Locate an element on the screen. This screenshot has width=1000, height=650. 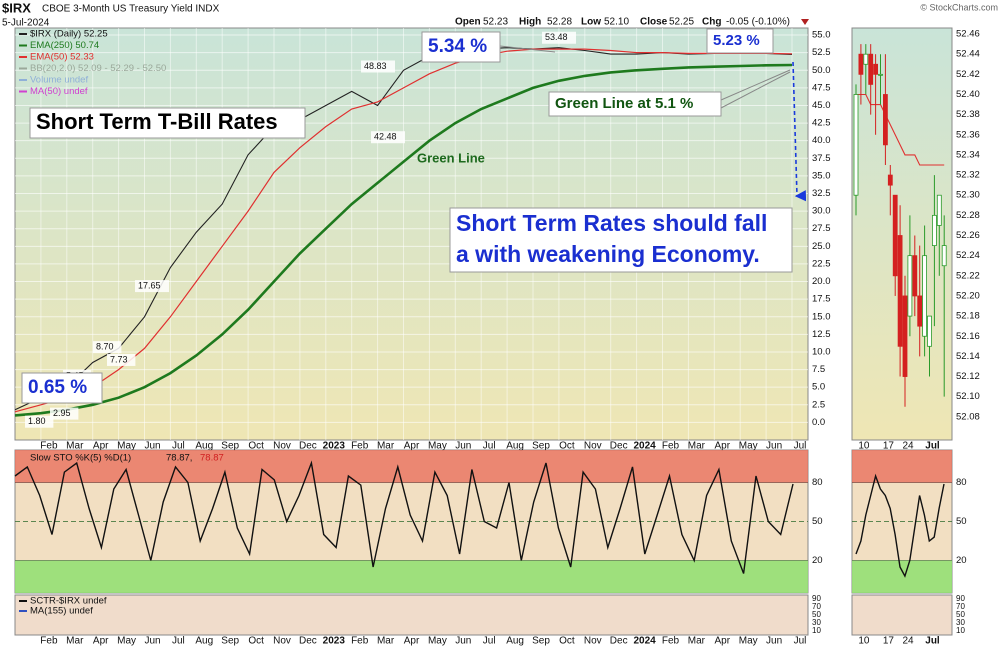
y-tick-label: 52.08 is located at coordinates (968, 416).